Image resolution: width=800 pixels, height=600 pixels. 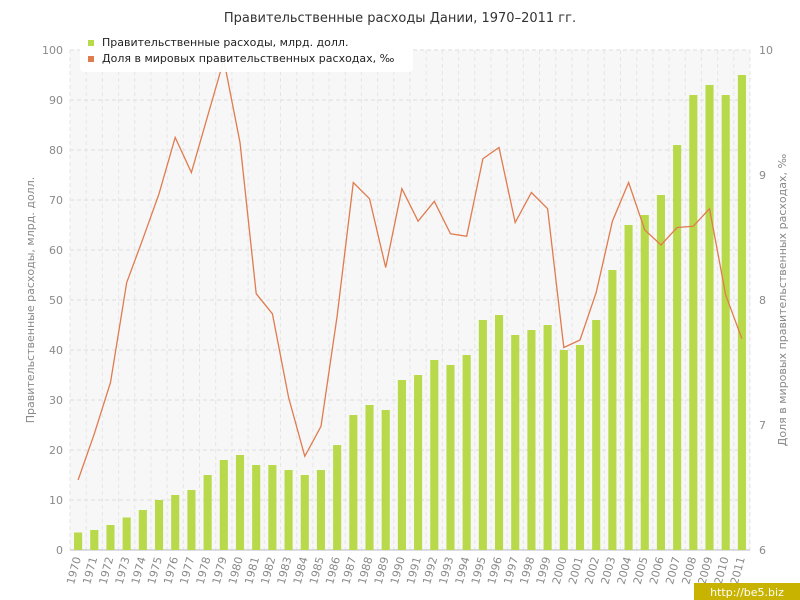 I want to click on legend-bar-label: Правительственные расходы, млрд. долл., so click(x=225, y=42).